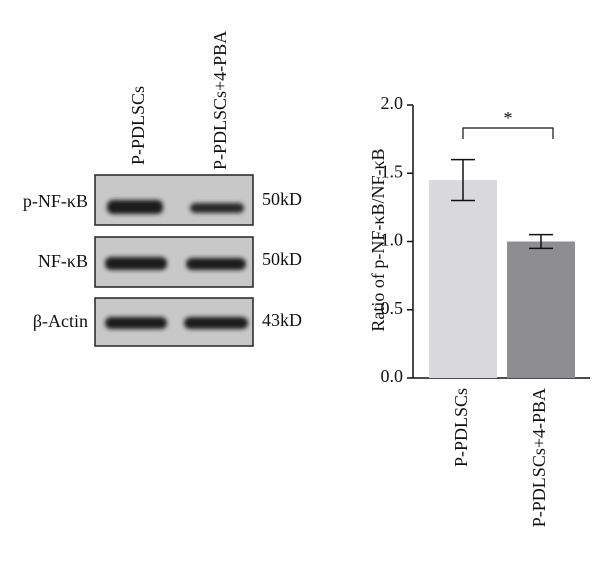 The image size is (600, 571). I want to click on x-tick-label: P-PDLSCs+4-PBA, so click(539, 457).